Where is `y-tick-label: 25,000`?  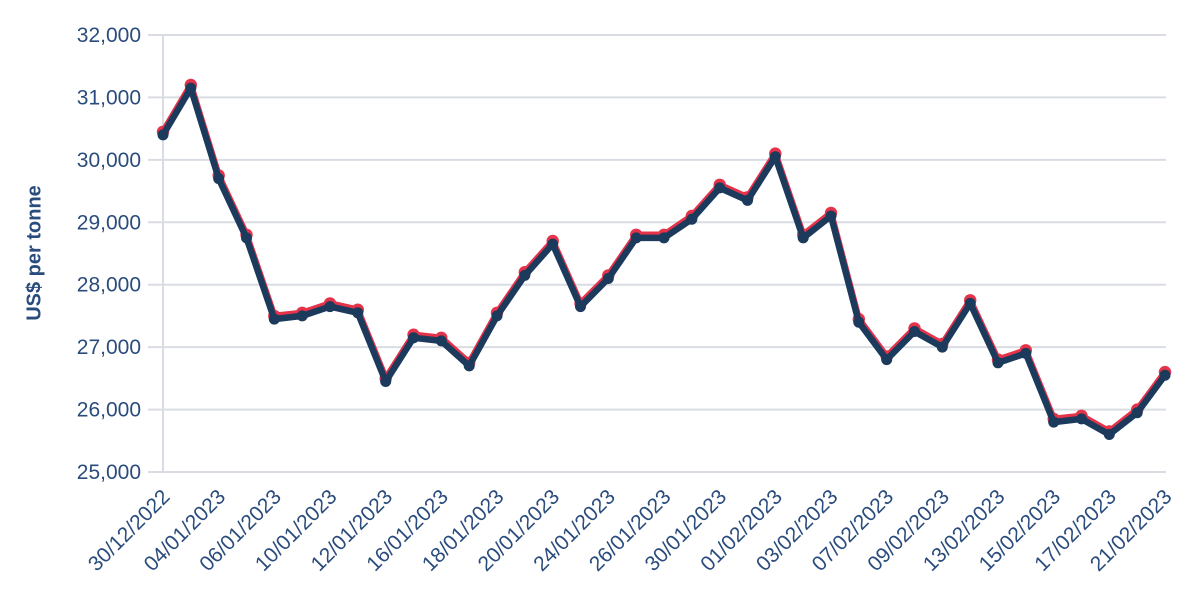 y-tick-label: 25,000 is located at coordinates (109, 472).